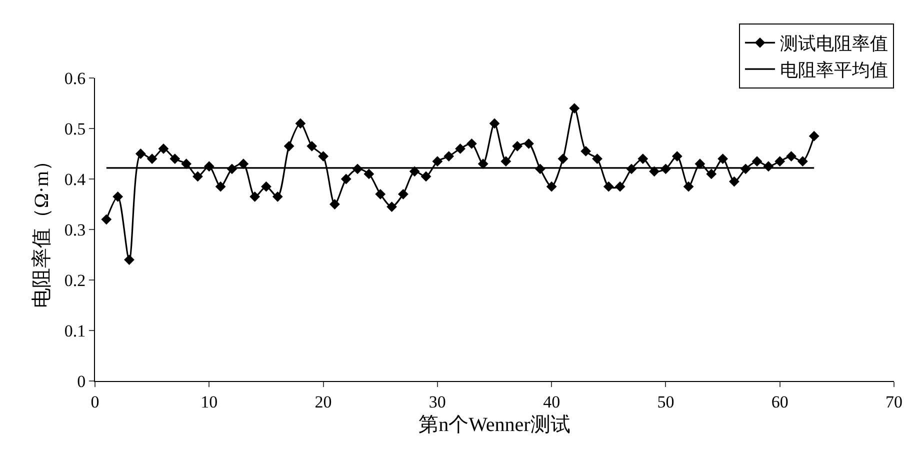 This screenshot has width=915, height=453. Describe the element at coordinates (779, 402) in the screenshot. I see `x-tick-label: 60` at that location.